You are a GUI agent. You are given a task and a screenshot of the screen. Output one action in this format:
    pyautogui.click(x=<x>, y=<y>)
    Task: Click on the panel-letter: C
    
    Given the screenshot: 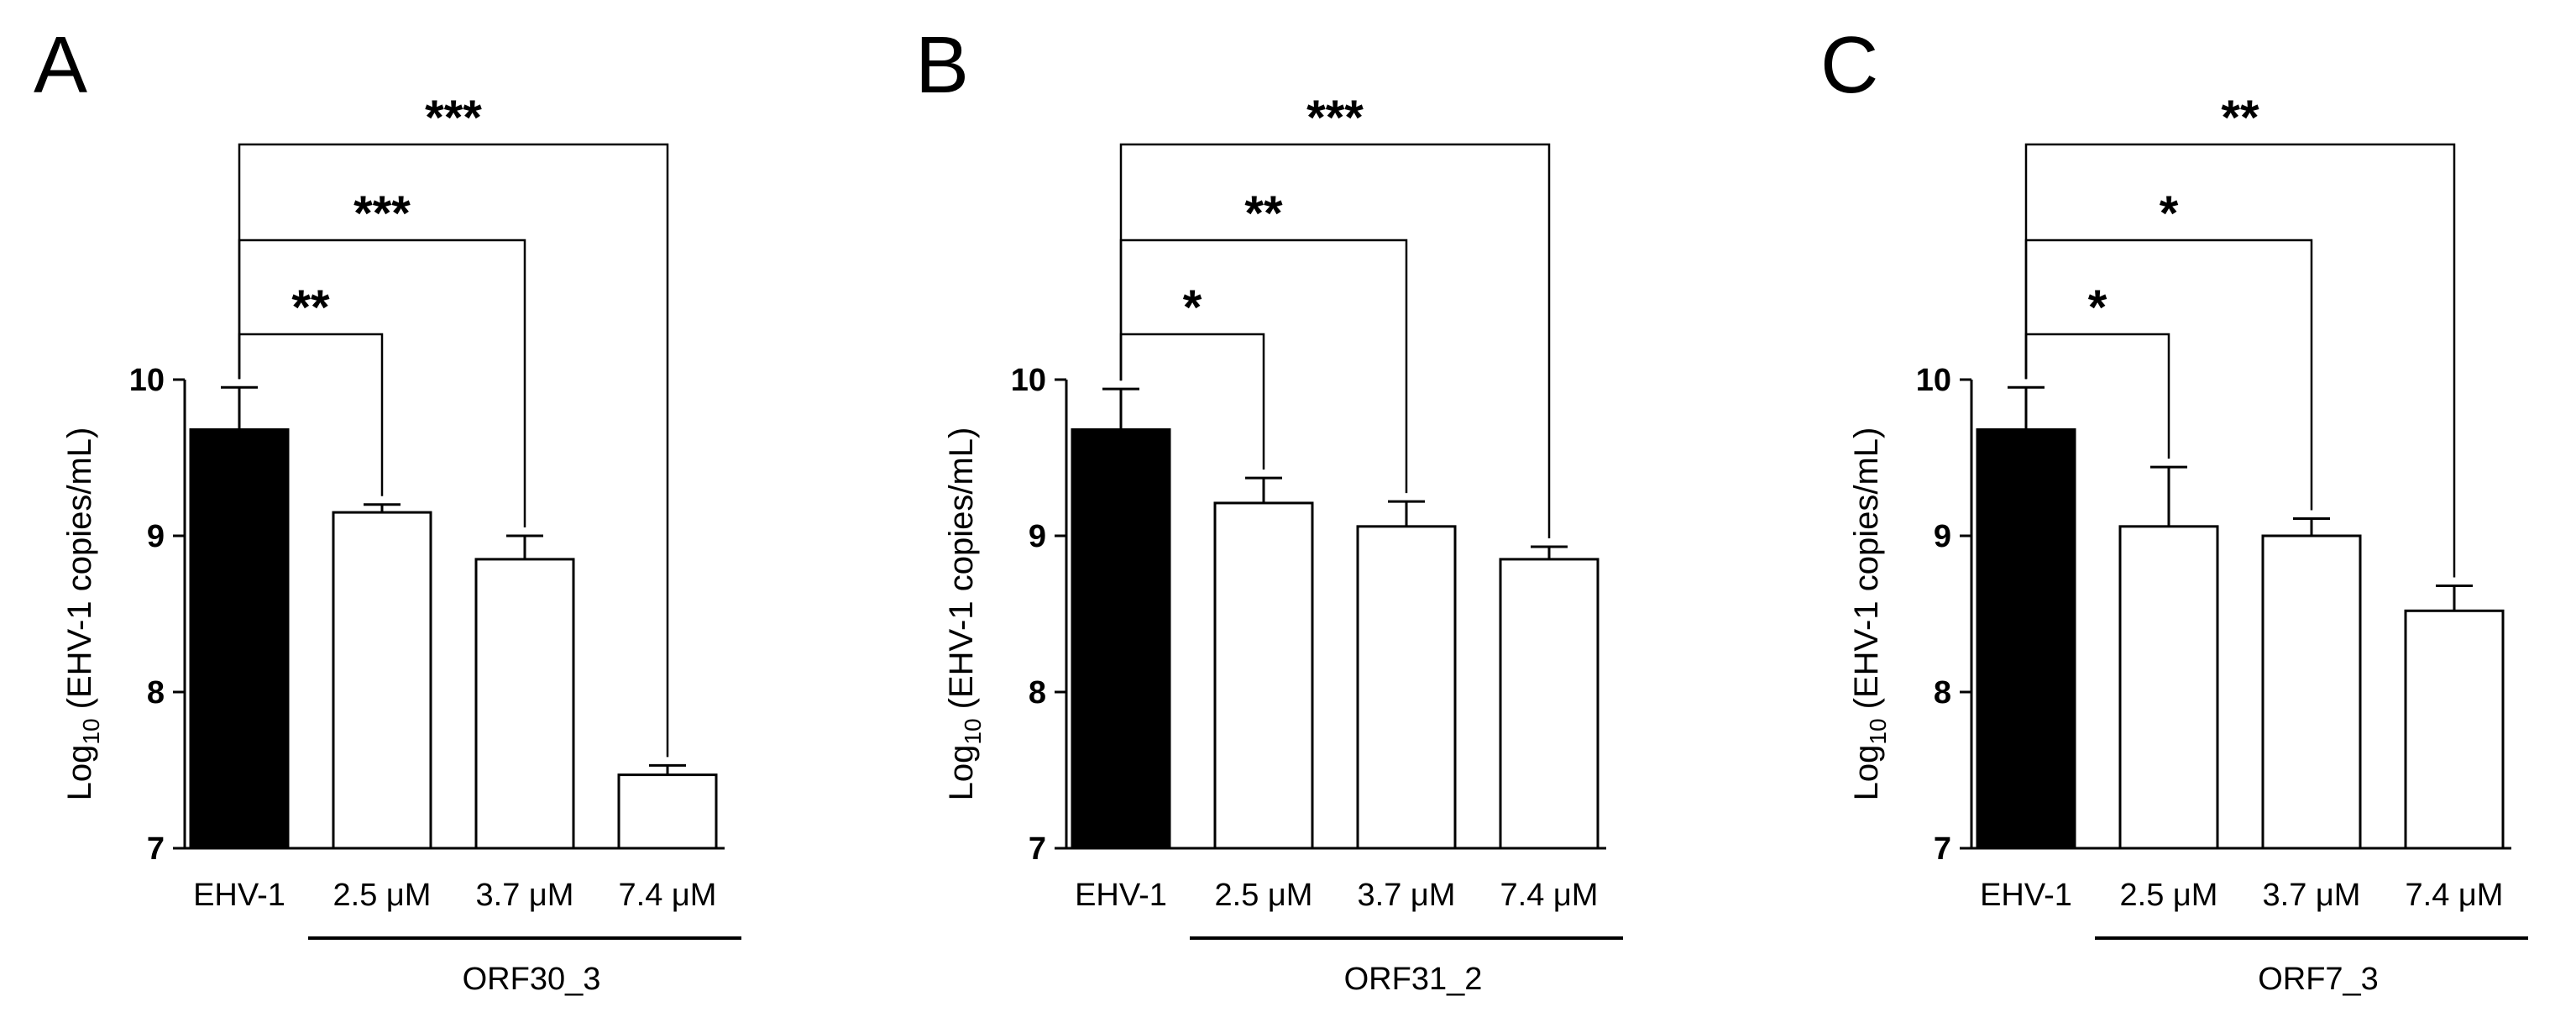 What is the action you would take?
    pyautogui.click(x=1849, y=65)
    